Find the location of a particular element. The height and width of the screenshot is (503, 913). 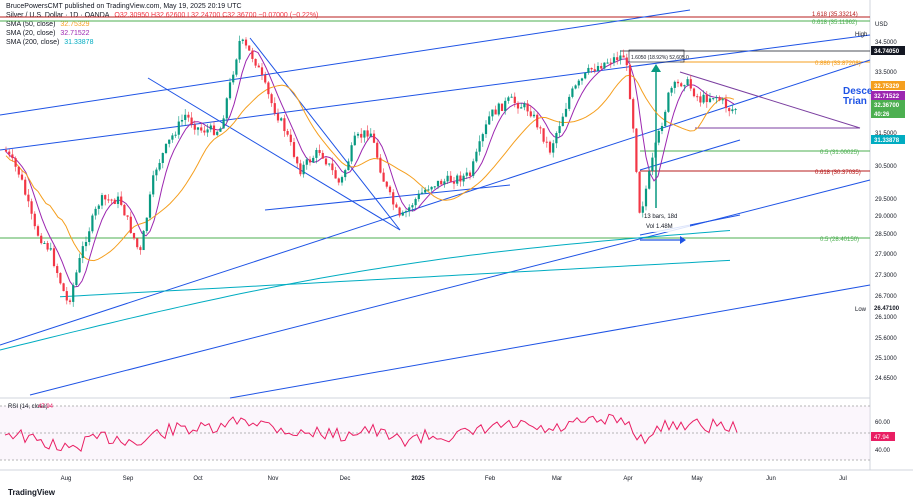

price-tick: 26.1000 is located at coordinates (886, 318).